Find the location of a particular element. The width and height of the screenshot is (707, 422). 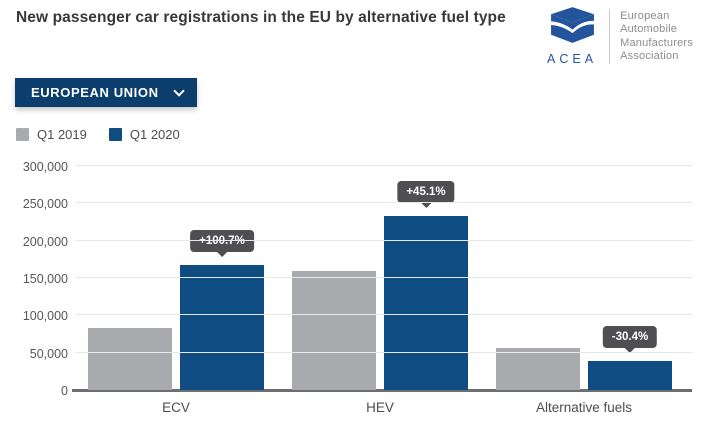

legend-item-q1-2019: Q1 2019 is located at coordinates (51, 134).